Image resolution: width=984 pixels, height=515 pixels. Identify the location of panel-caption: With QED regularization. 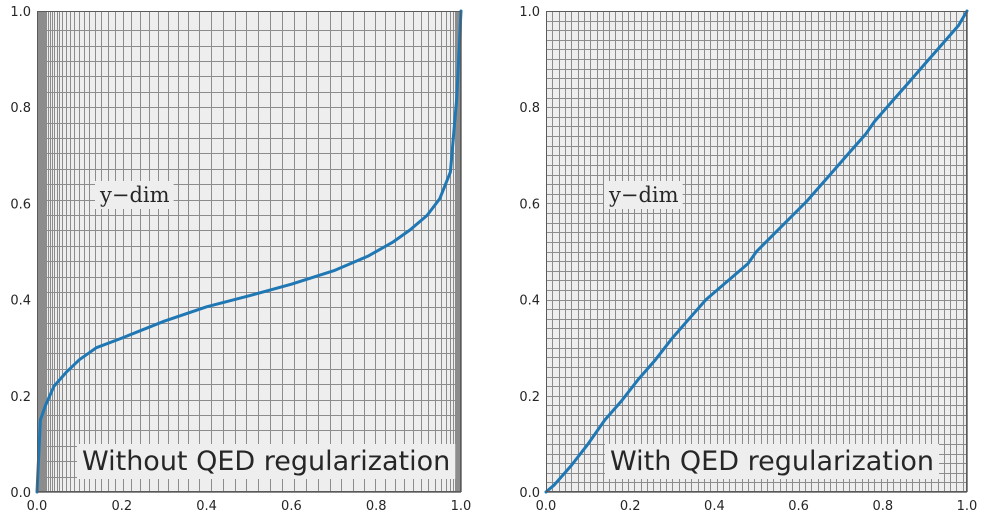
(772, 461).